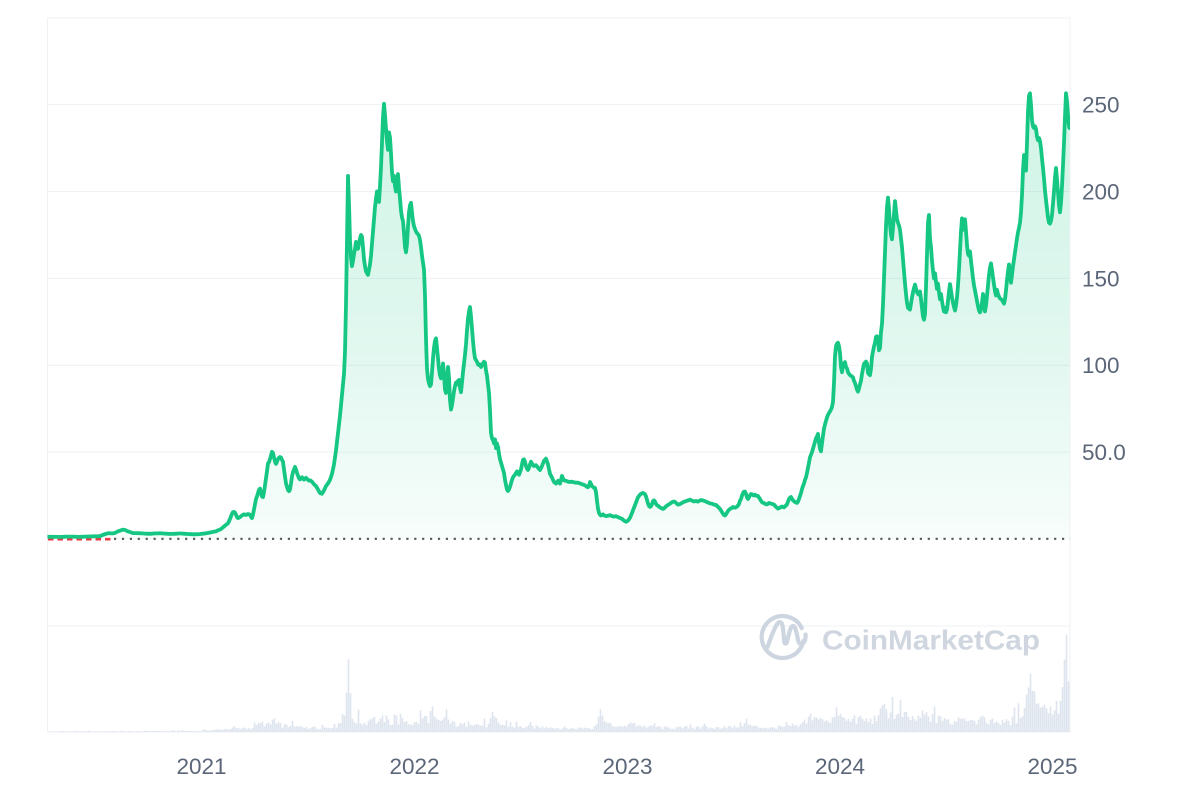  Describe the element at coordinates (1101, 105) in the screenshot. I see `svg-text: 250` at that location.